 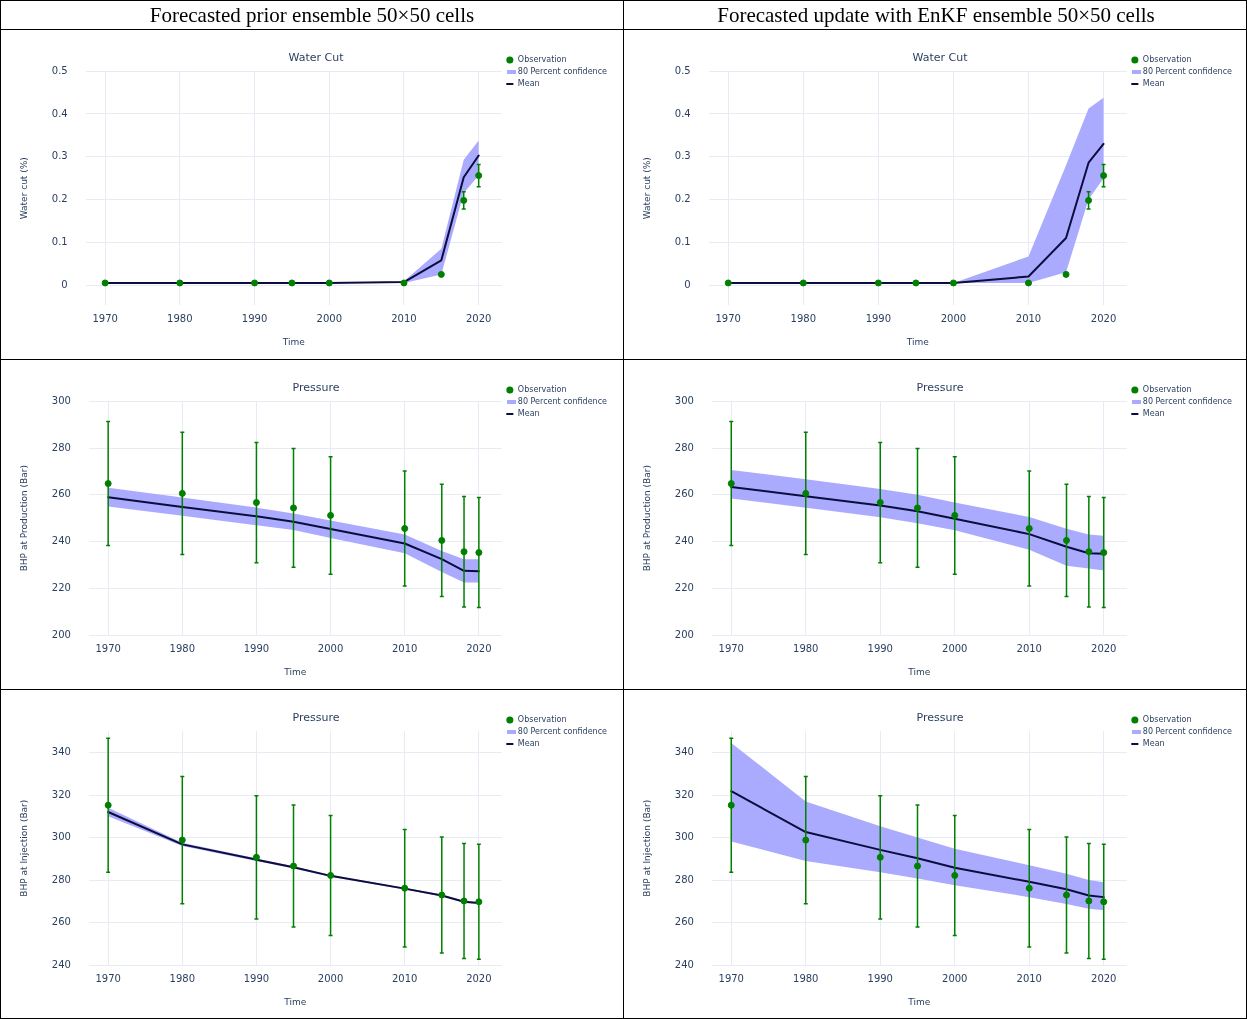 What do you see at coordinates (61, 794) in the screenshot?
I see `y-tick-label: 320` at bounding box center [61, 794].